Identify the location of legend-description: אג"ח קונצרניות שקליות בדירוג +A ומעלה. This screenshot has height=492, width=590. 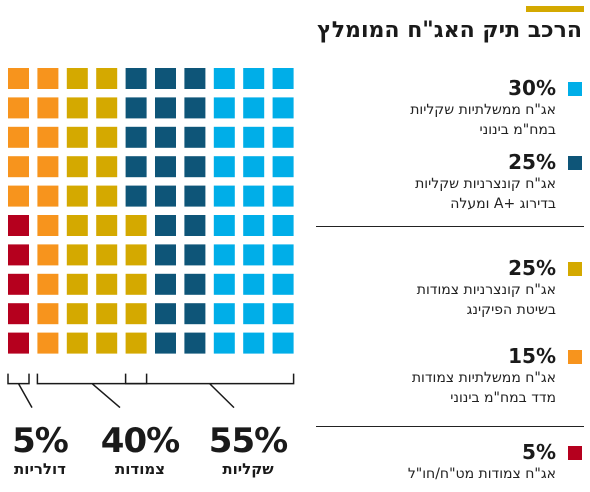
(485, 194).